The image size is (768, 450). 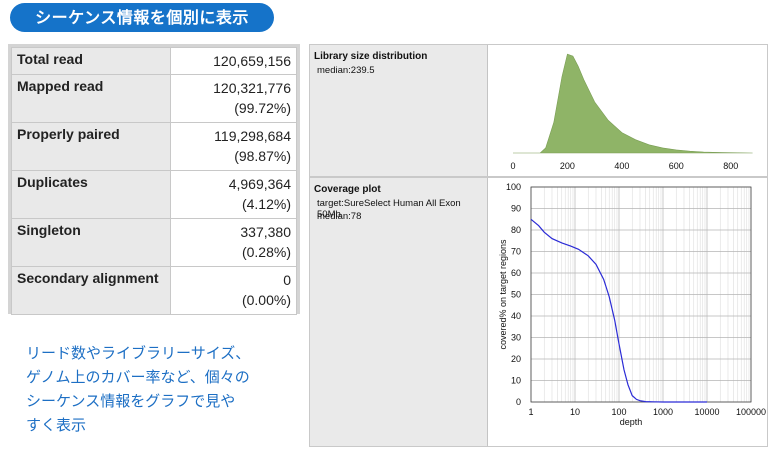 What do you see at coordinates (513, 187) in the screenshot?
I see `coverage-y-tick: 100` at bounding box center [513, 187].